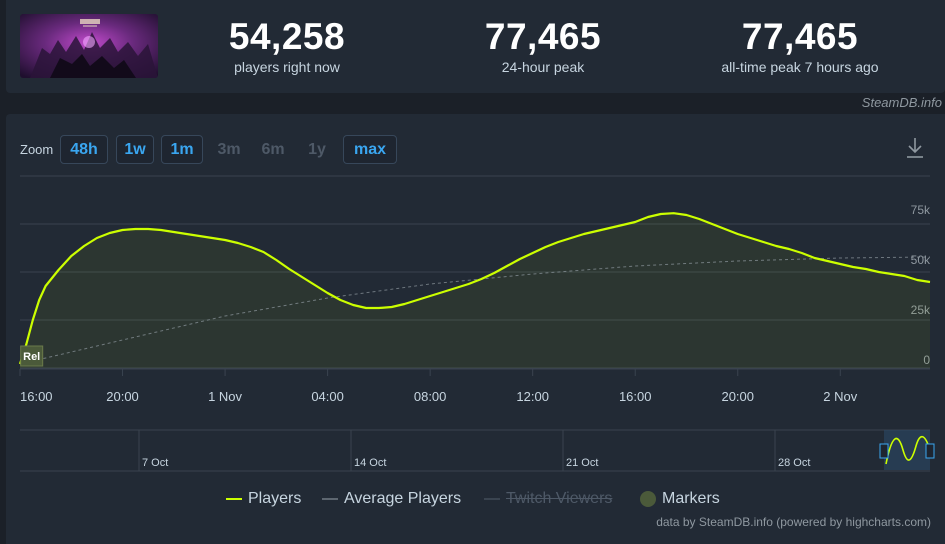 The image size is (945, 544). Describe the element at coordinates (543, 67) in the screenshot. I see `stat-label: 24-hour peak` at that location.